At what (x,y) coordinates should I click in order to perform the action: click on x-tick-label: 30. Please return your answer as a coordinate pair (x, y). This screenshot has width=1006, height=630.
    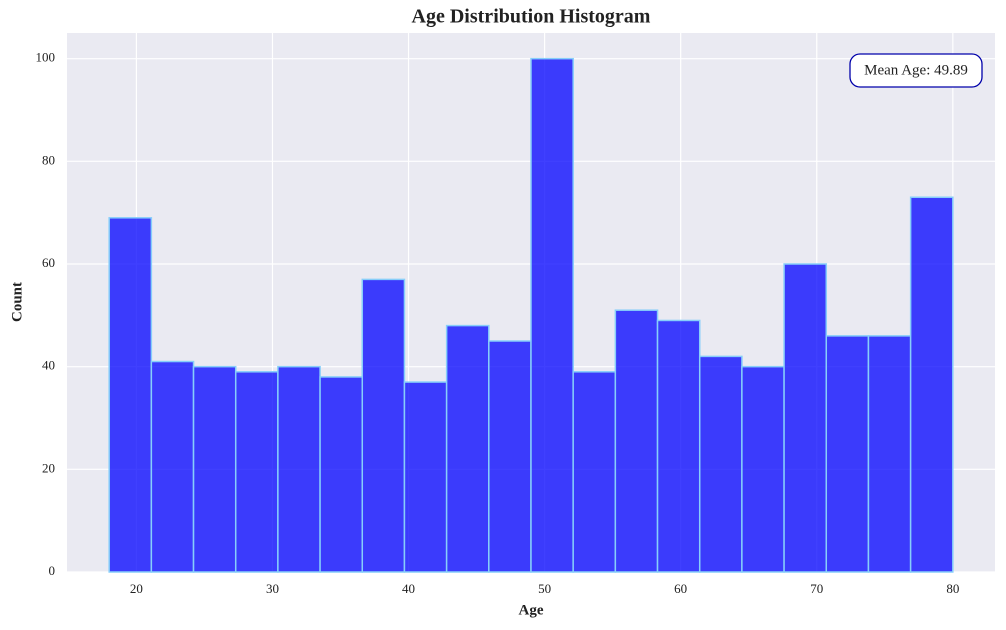
    Looking at the image, I should click on (272, 588).